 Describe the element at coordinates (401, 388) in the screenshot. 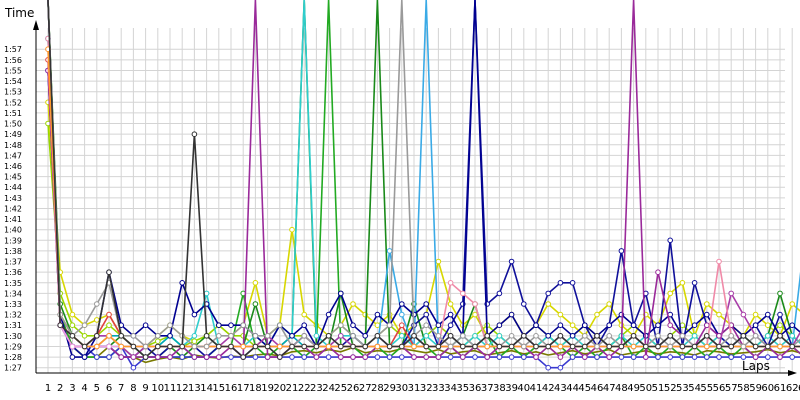

I see `x-tick-label: 30` at that location.